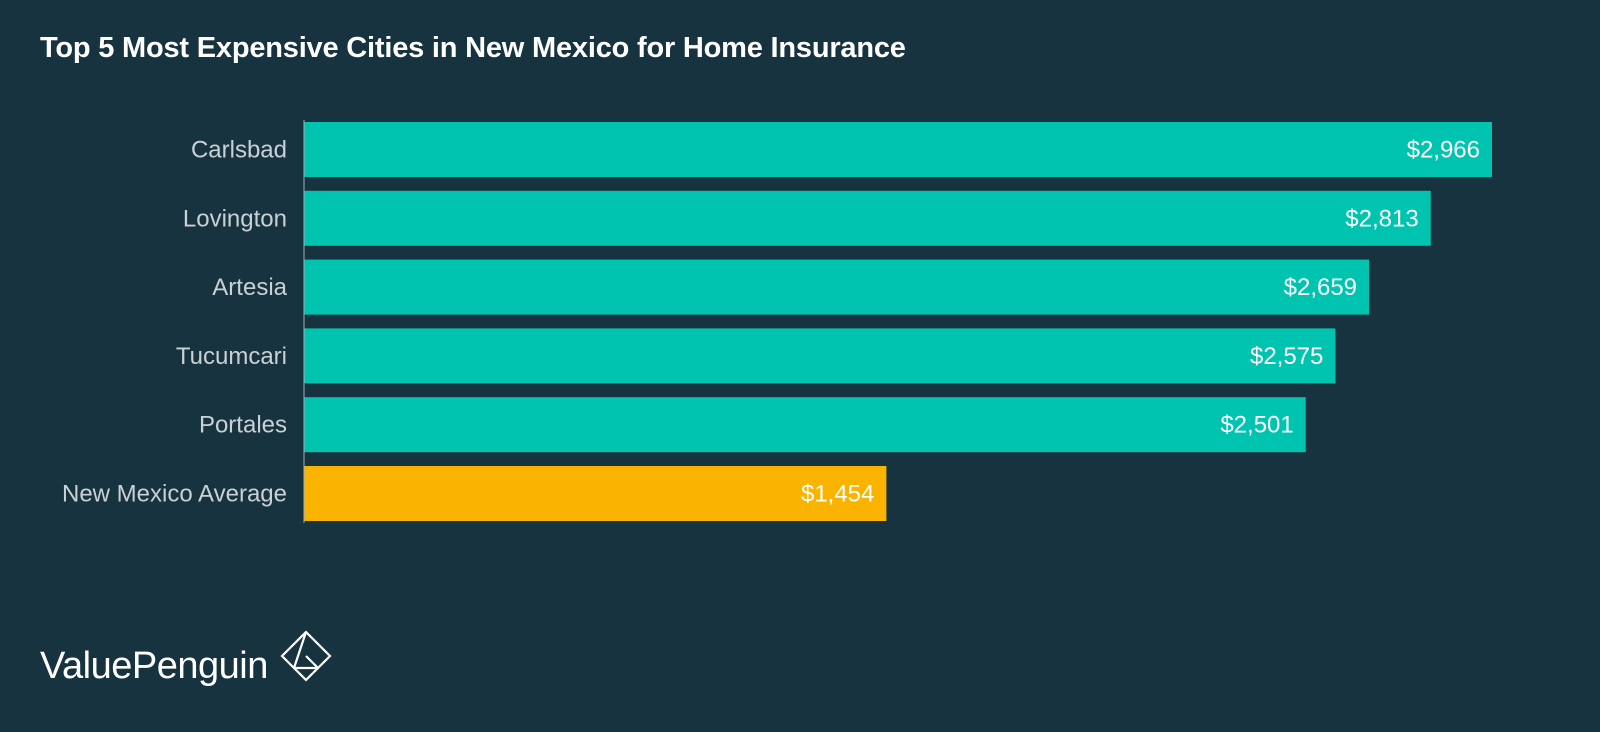  I want to click on category-label: Carlsbad, so click(239, 150).